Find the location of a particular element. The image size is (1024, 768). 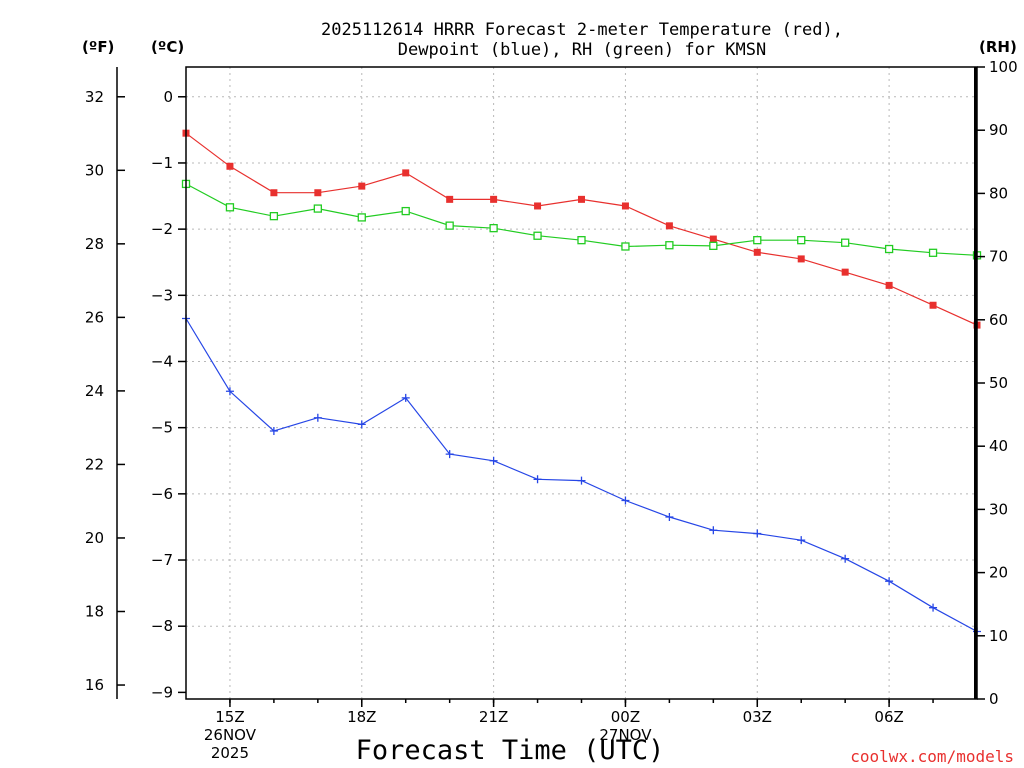

rh-tick-label: 70 is located at coordinates (998, 257).